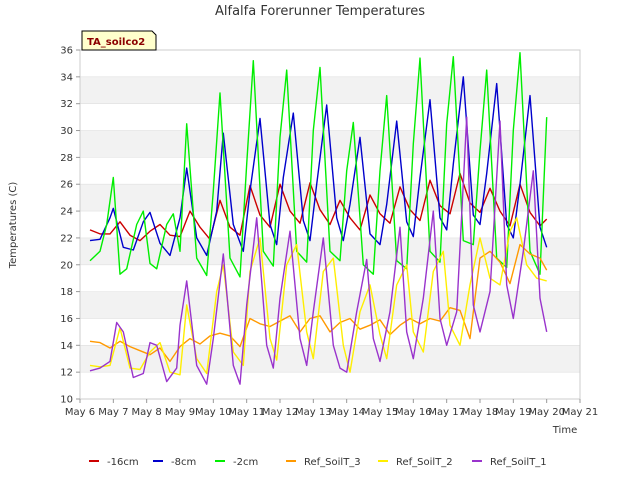  What do you see at coordinates (147, 412) in the screenshot?
I see `x-tick-label: May 8` at bounding box center [147, 412].